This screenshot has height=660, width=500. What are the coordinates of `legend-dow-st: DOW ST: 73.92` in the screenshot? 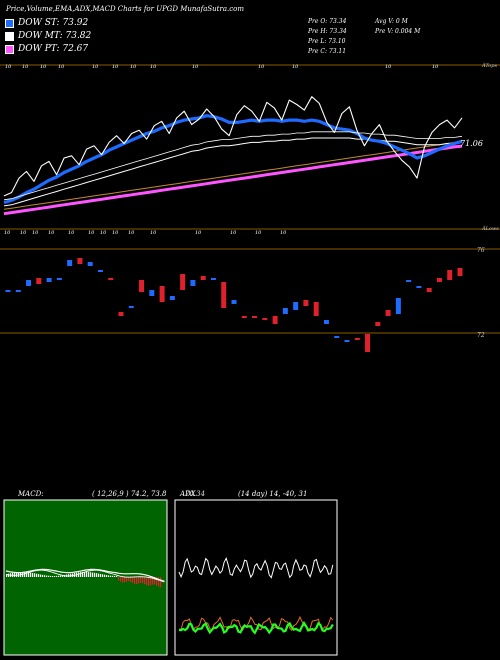 It's located at (46, 23).